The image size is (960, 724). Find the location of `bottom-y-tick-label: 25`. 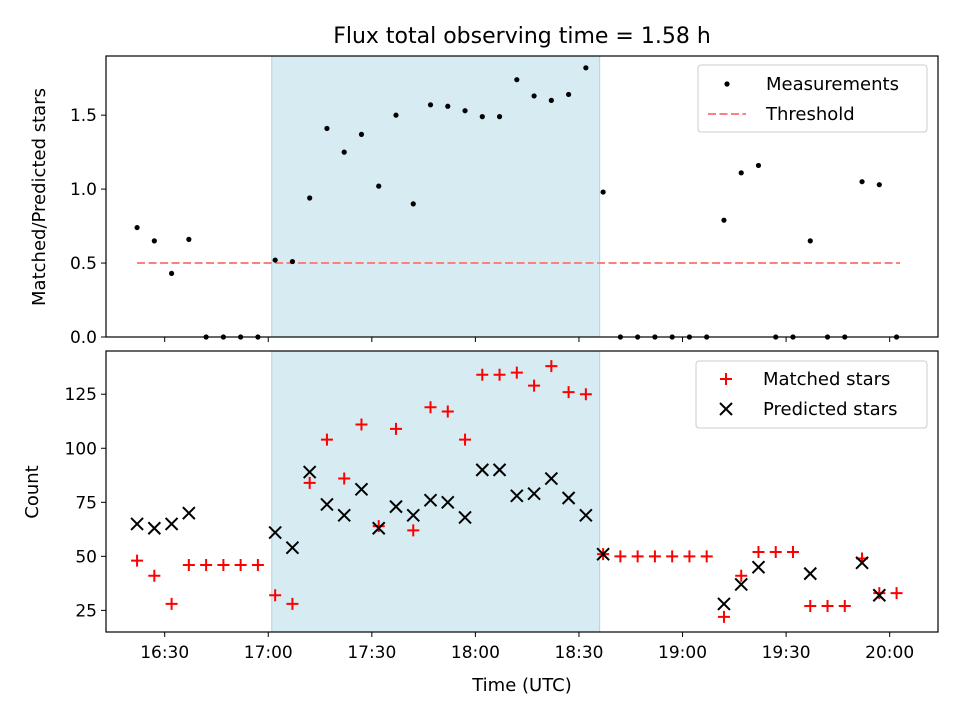

bottom-y-tick-label: 25 is located at coordinates (86, 611).